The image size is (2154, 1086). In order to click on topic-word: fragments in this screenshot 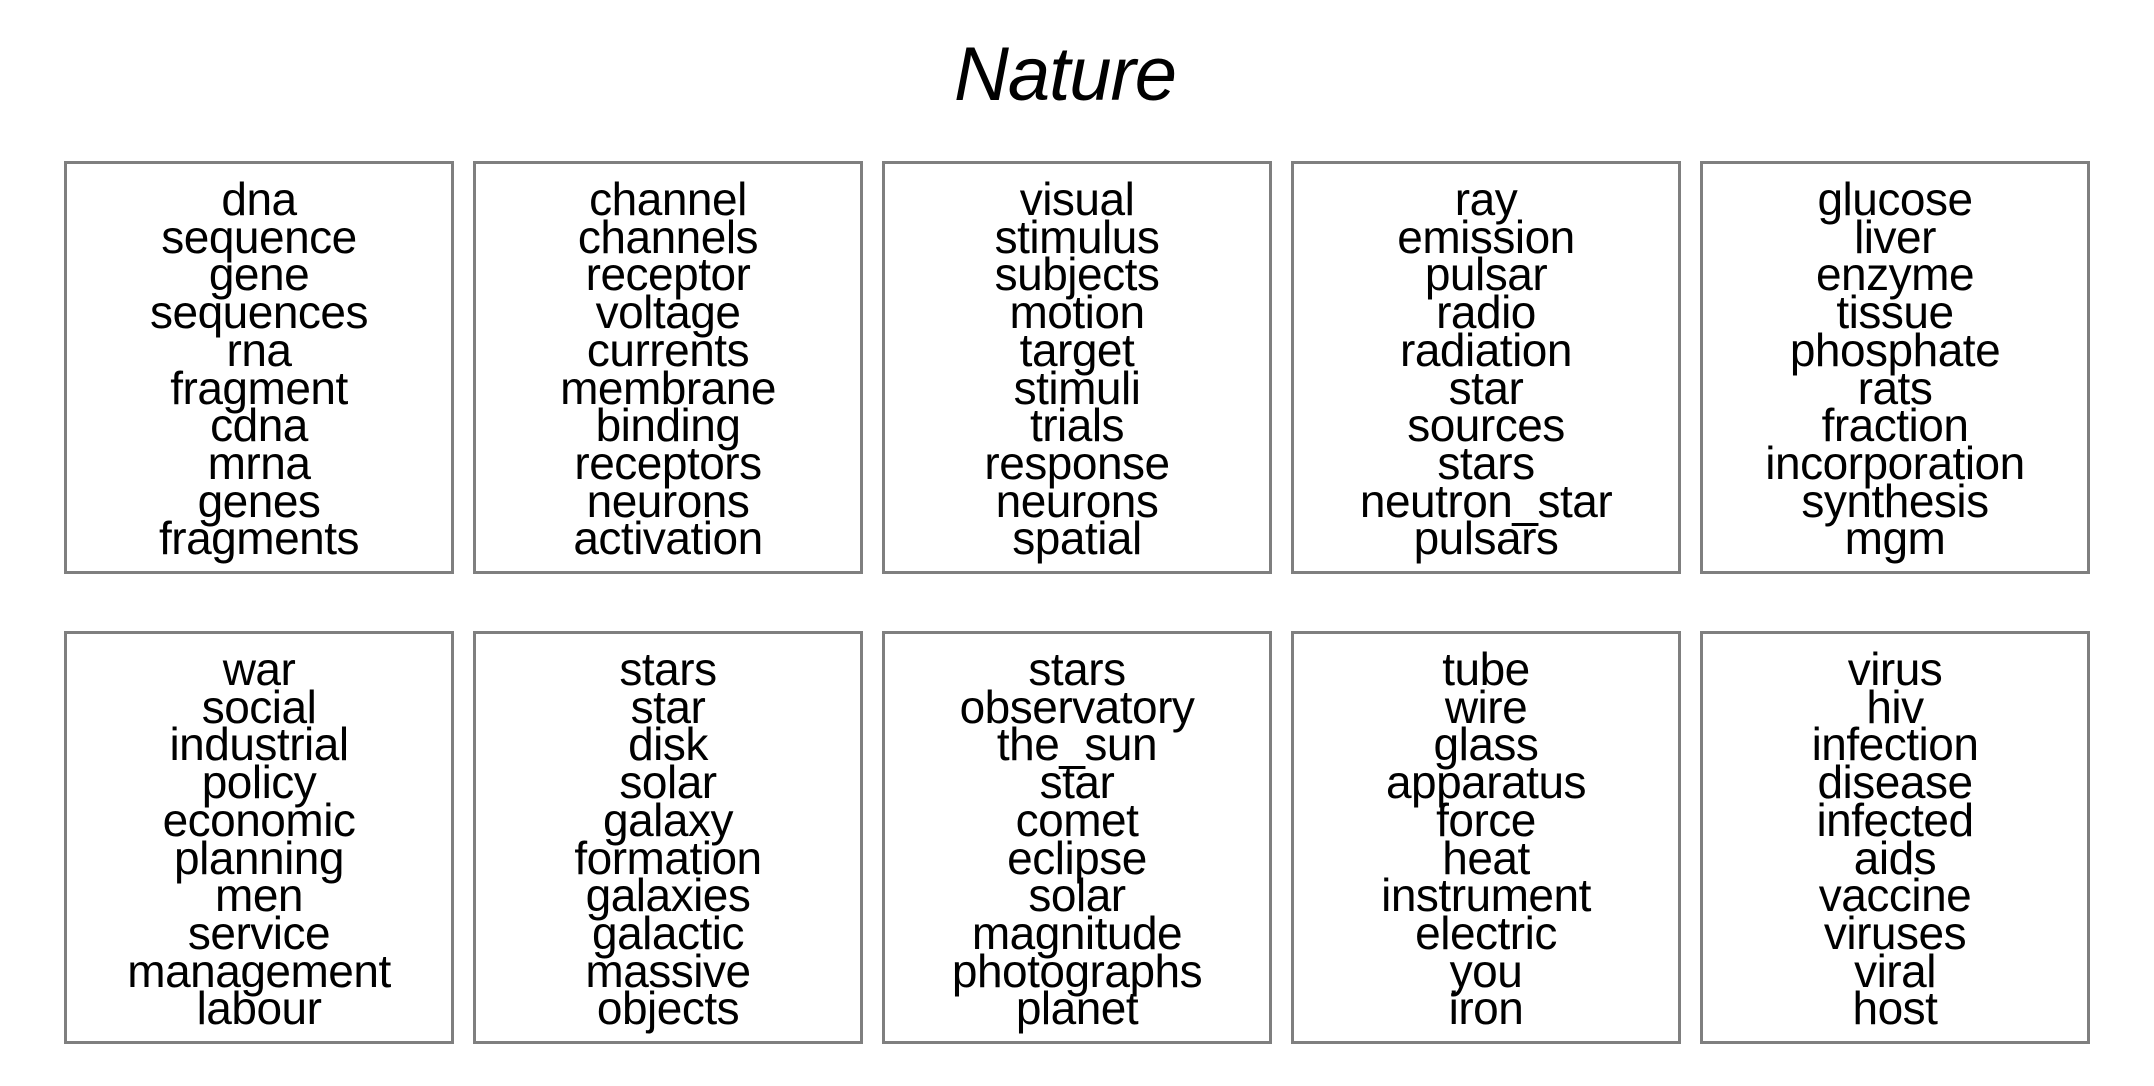, I will do `click(259, 538)`.